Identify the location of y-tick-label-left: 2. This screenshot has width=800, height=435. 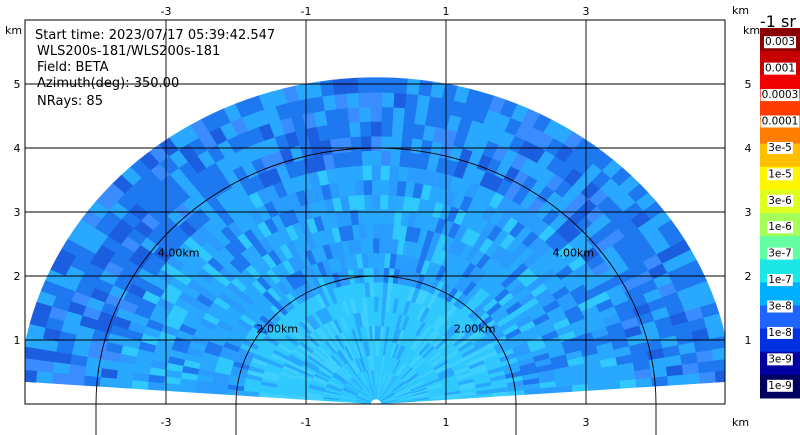
(17, 276).